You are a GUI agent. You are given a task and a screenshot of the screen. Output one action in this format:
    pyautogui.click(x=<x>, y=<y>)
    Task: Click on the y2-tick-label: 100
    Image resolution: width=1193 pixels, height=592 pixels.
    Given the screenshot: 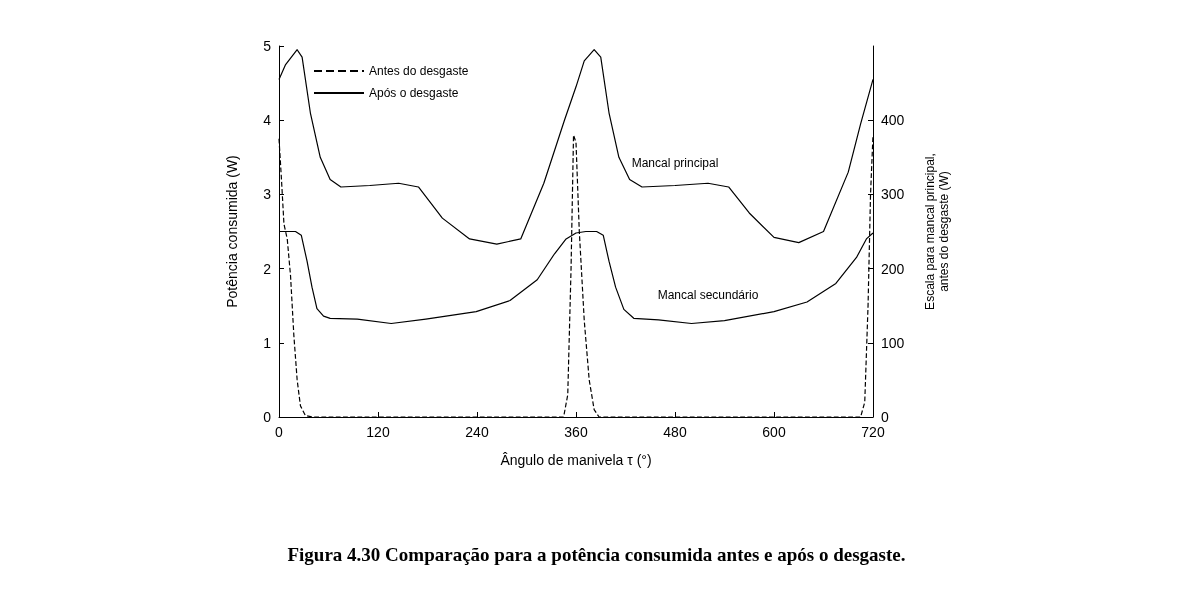 What is the action you would take?
    pyautogui.click(x=893, y=342)
    